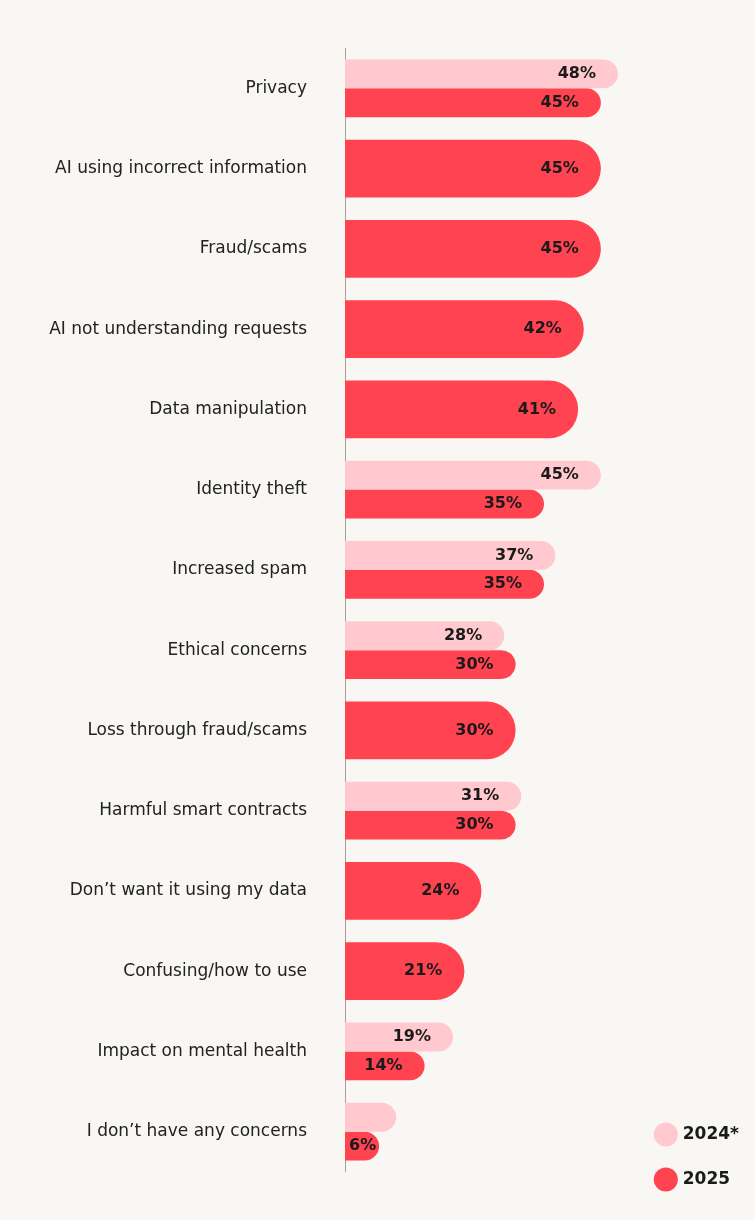  Describe the element at coordinates (178, 327) in the screenshot. I see `y-tick-label: AI not understanding requests` at that location.